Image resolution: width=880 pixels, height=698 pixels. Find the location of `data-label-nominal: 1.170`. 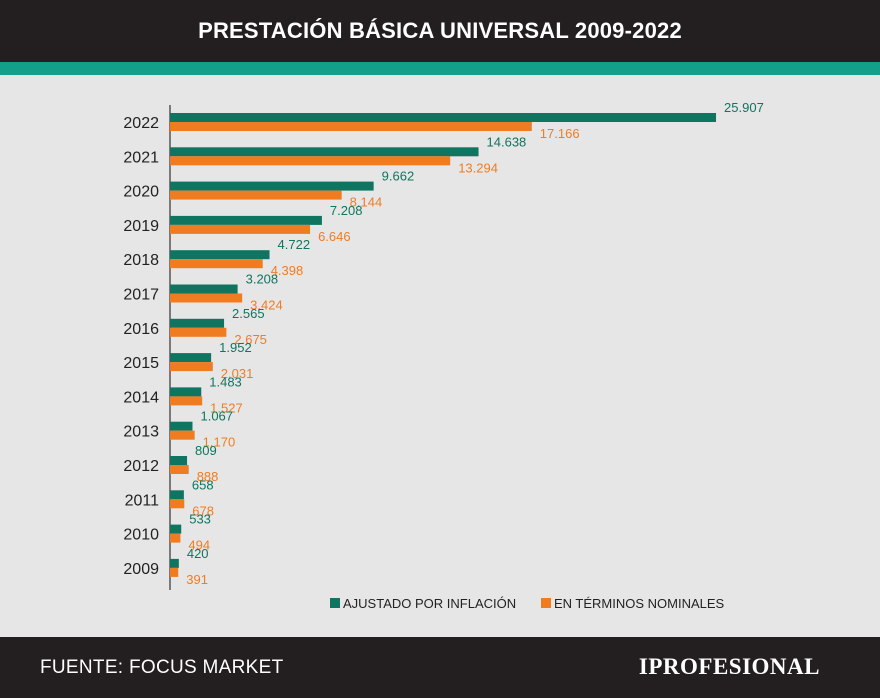

data-label-nominal: 1.170 is located at coordinates (219, 442).